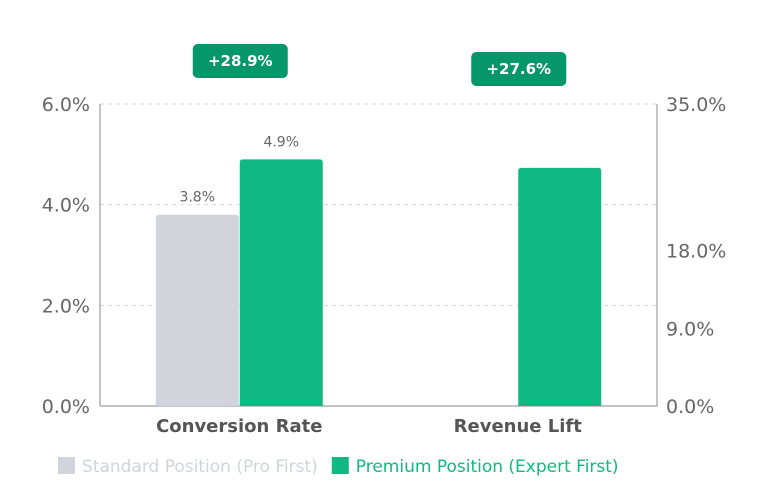 This screenshot has height=500, width=775. What do you see at coordinates (281, 142) in the screenshot?
I see `bar-value-label: 4.9%` at bounding box center [281, 142].